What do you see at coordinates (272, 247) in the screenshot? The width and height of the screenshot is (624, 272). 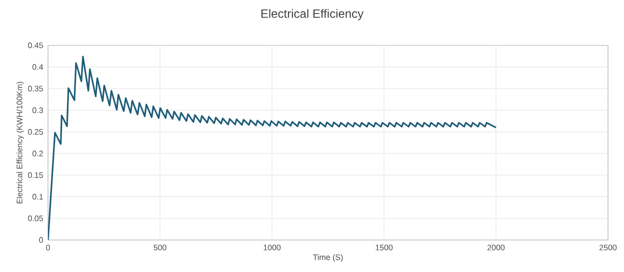 I see `x-tick-label: 1000` at bounding box center [272, 247].